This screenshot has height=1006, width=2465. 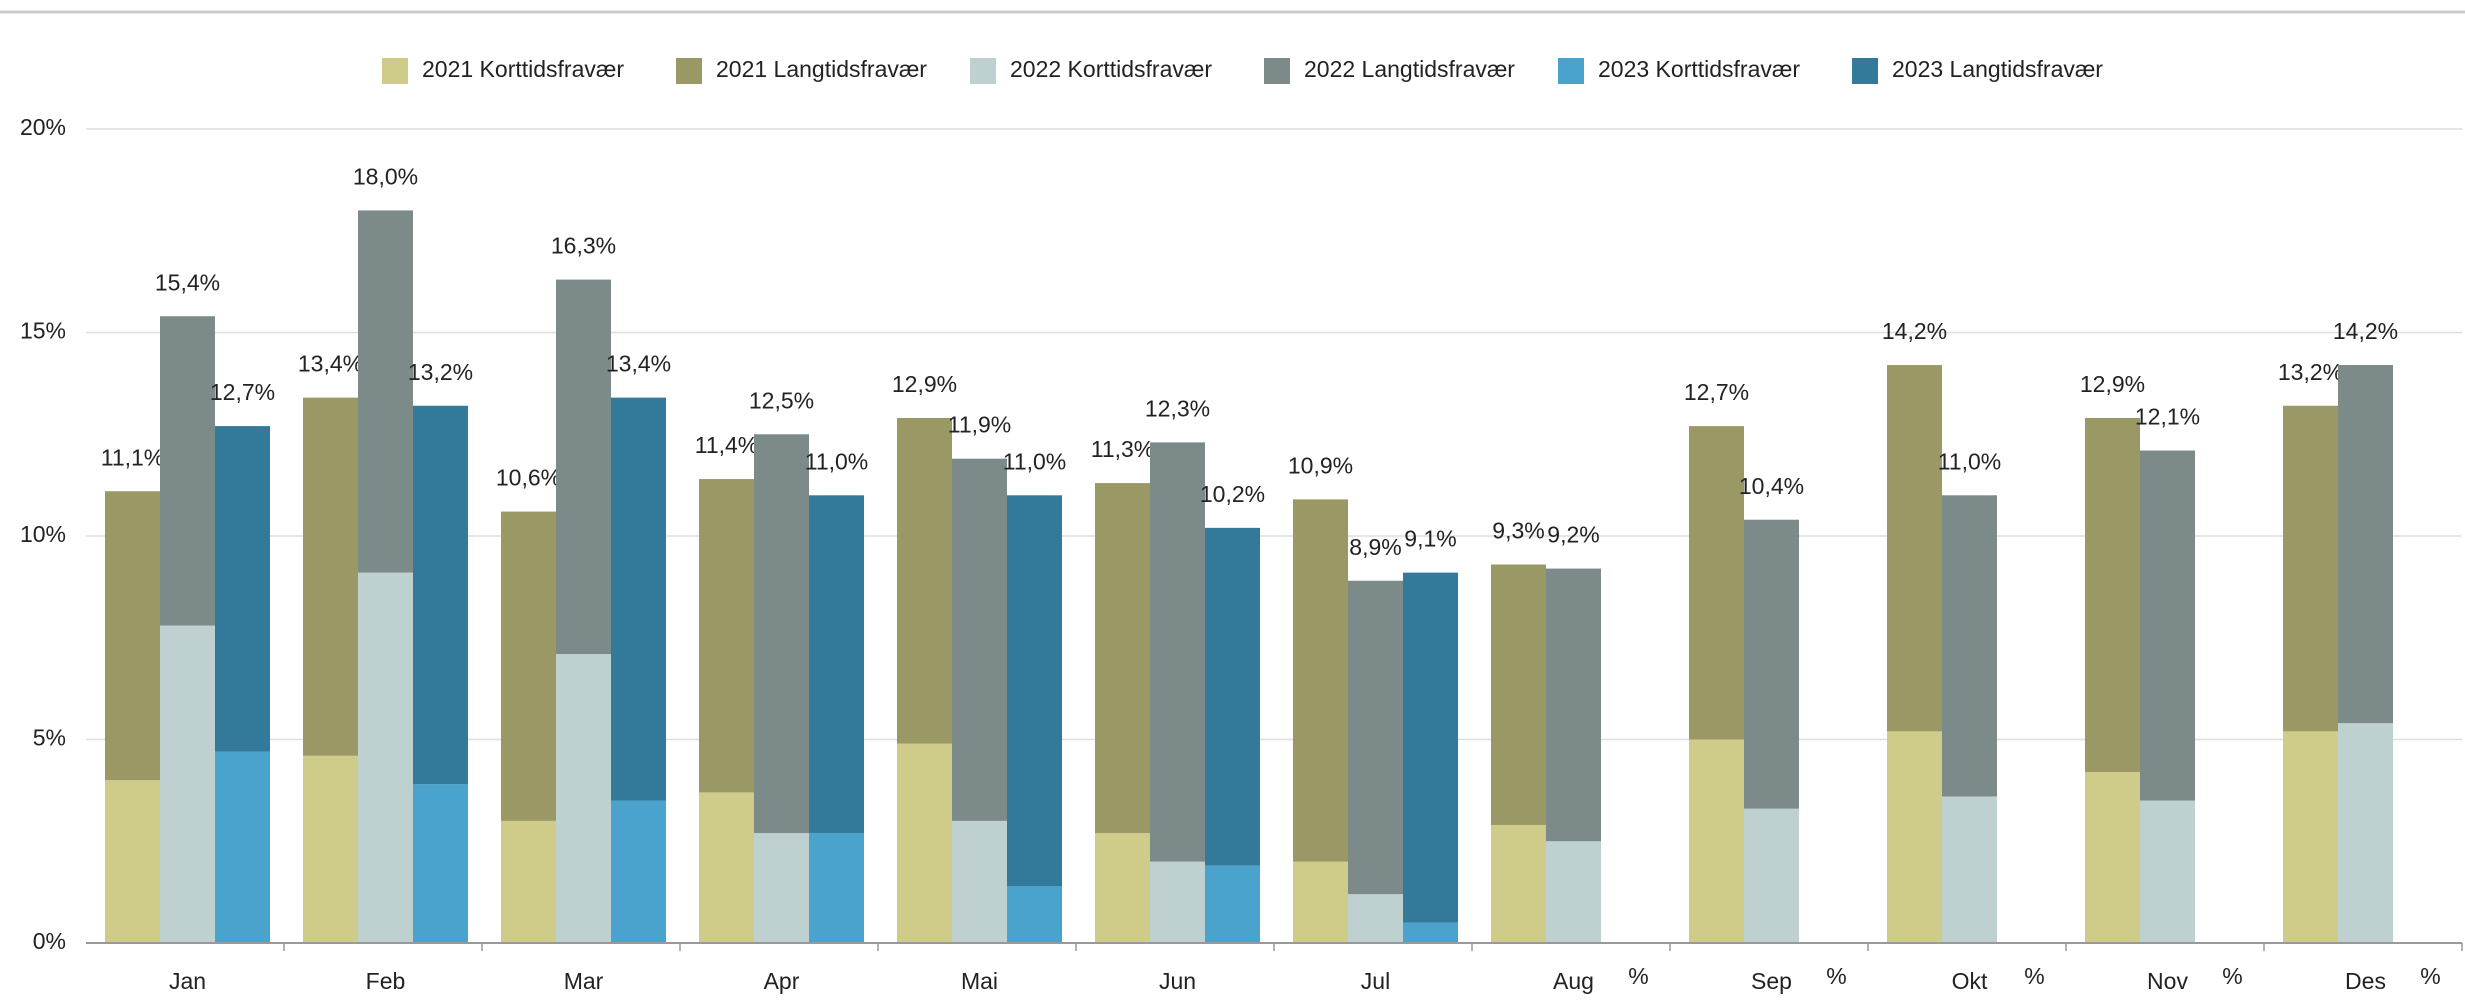 I want to click on total-label: 9,3%, so click(x=1518, y=531).